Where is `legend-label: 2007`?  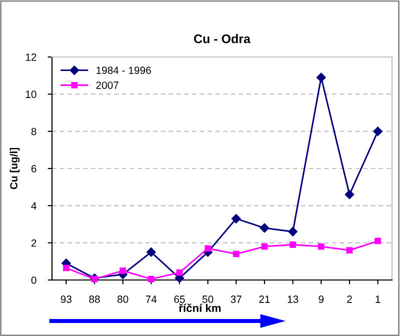 legend-label: 2007 is located at coordinates (107, 85).